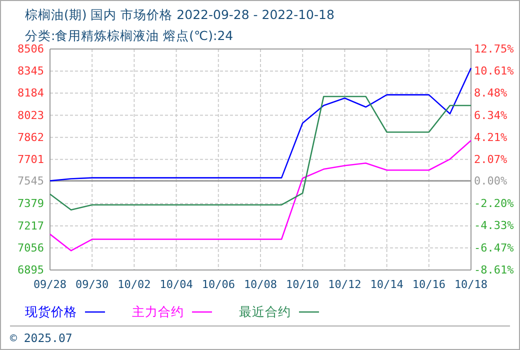  What do you see at coordinates (261, 284) in the screenshot?
I see `x-tick-label: 10/08` at bounding box center [261, 284].